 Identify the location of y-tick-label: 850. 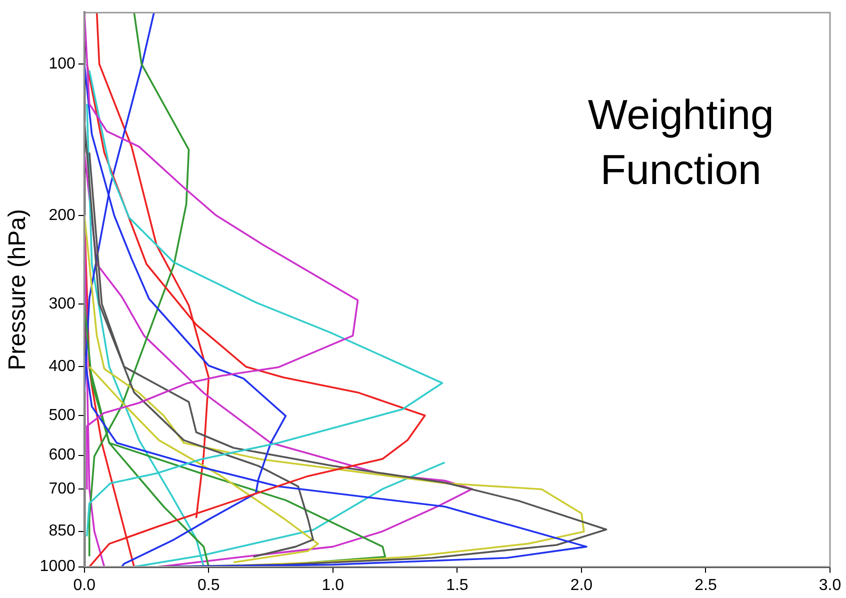
(62, 531).